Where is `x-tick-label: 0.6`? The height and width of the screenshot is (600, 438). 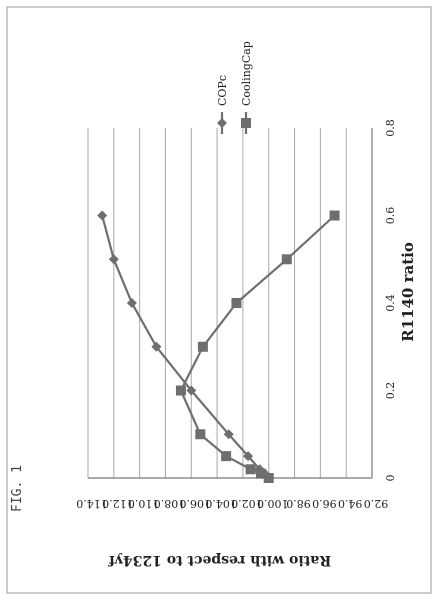 x-tick-label: 0.6 is located at coordinates (390, 216).